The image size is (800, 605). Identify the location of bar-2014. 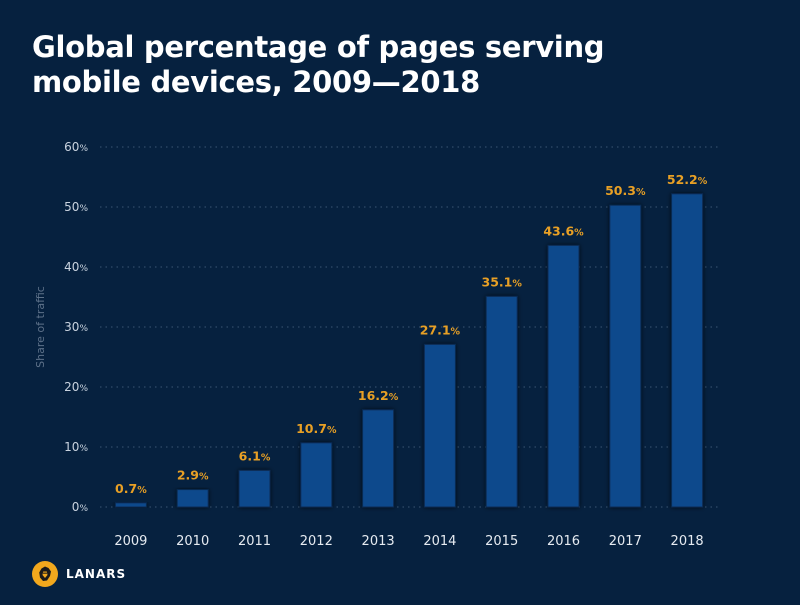
(439, 425).